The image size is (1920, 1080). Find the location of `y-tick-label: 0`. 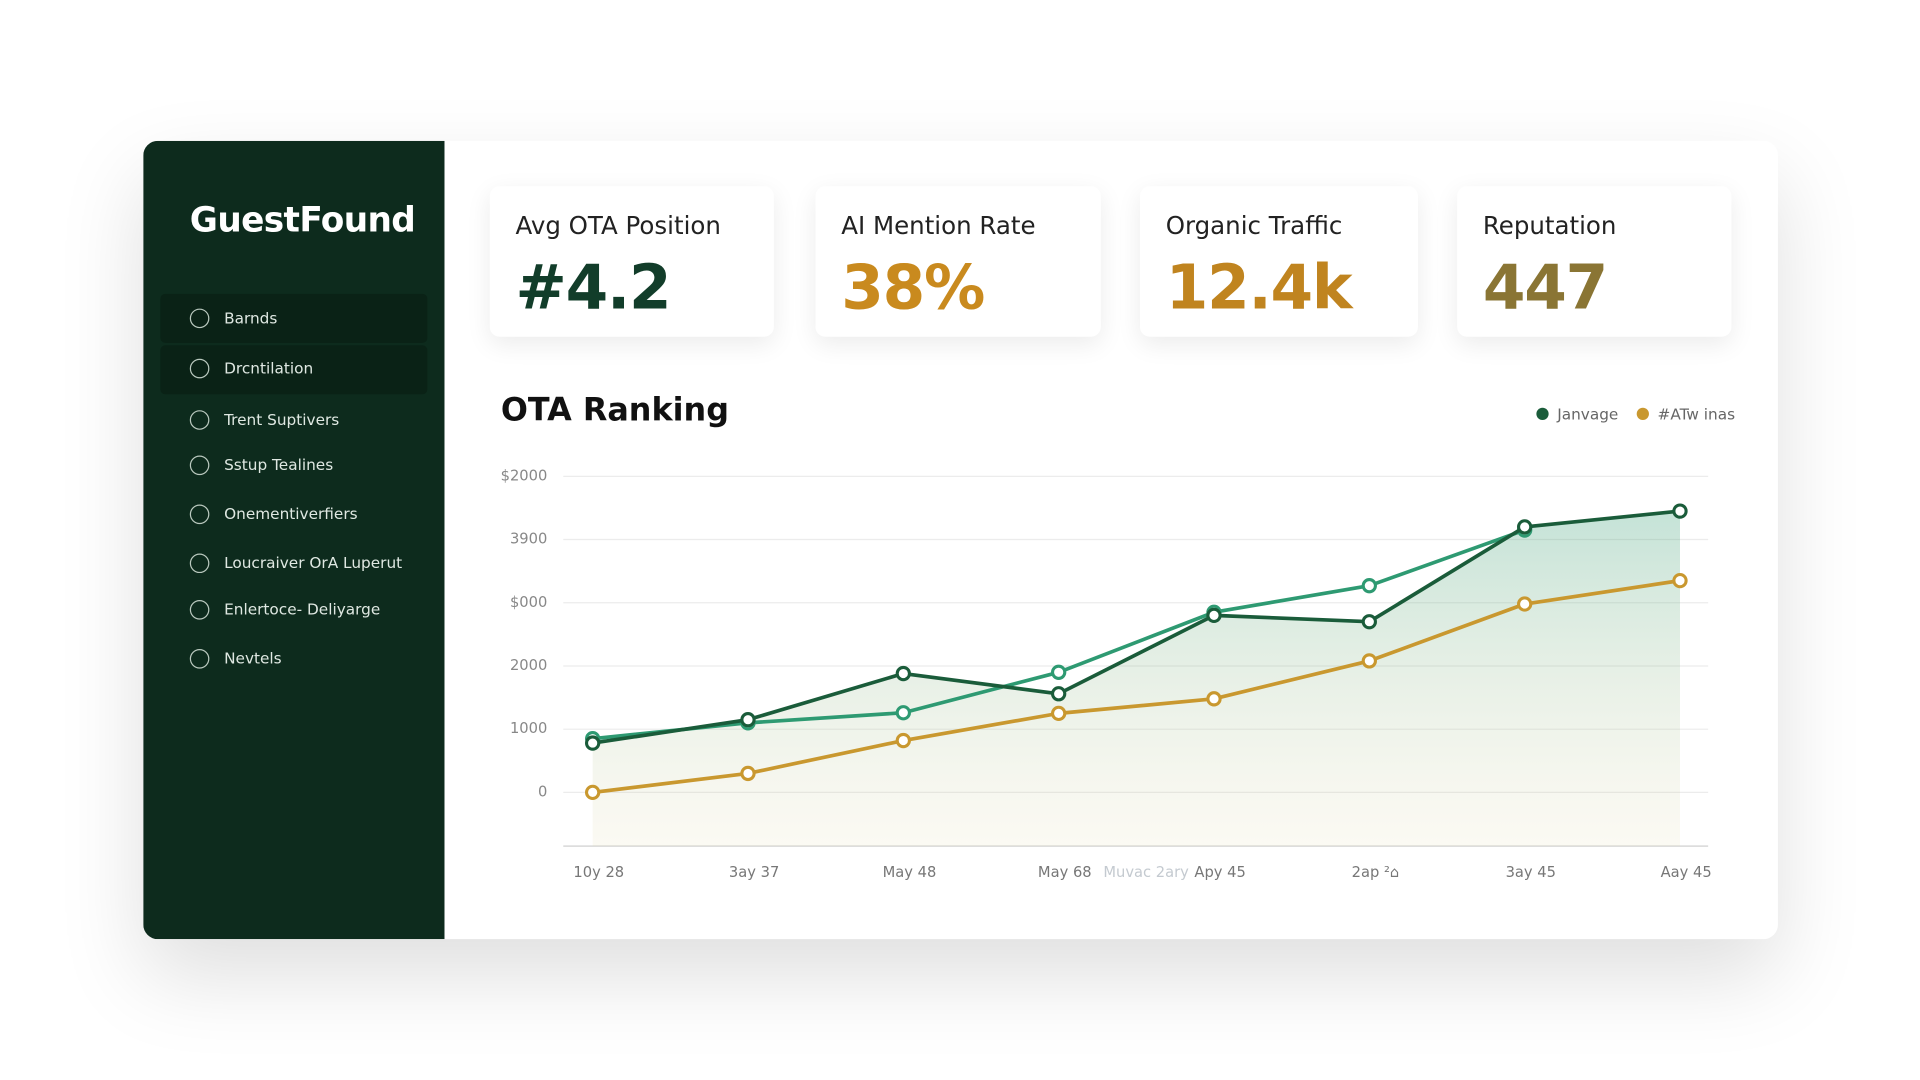

y-tick-label: 0 is located at coordinates (542, 791).